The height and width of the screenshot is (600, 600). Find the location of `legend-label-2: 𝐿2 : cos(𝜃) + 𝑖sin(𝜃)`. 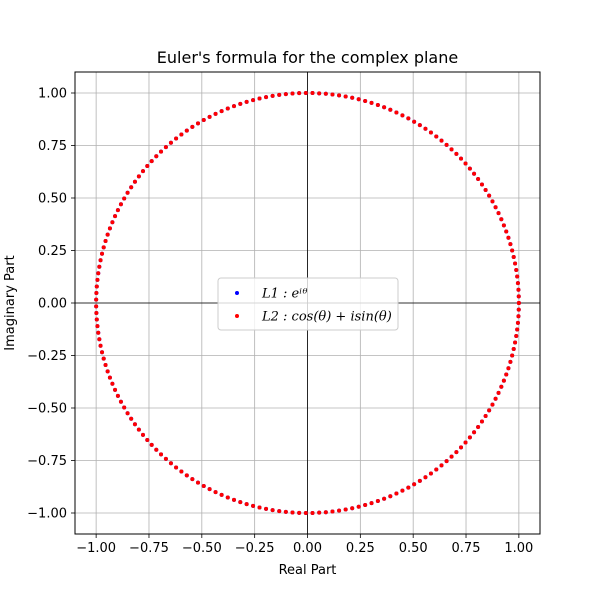

legend-label-2: 𝐿2 : cos(𝜃) + 𝑖sin(𝜃) is located at coordinates (326, 317).